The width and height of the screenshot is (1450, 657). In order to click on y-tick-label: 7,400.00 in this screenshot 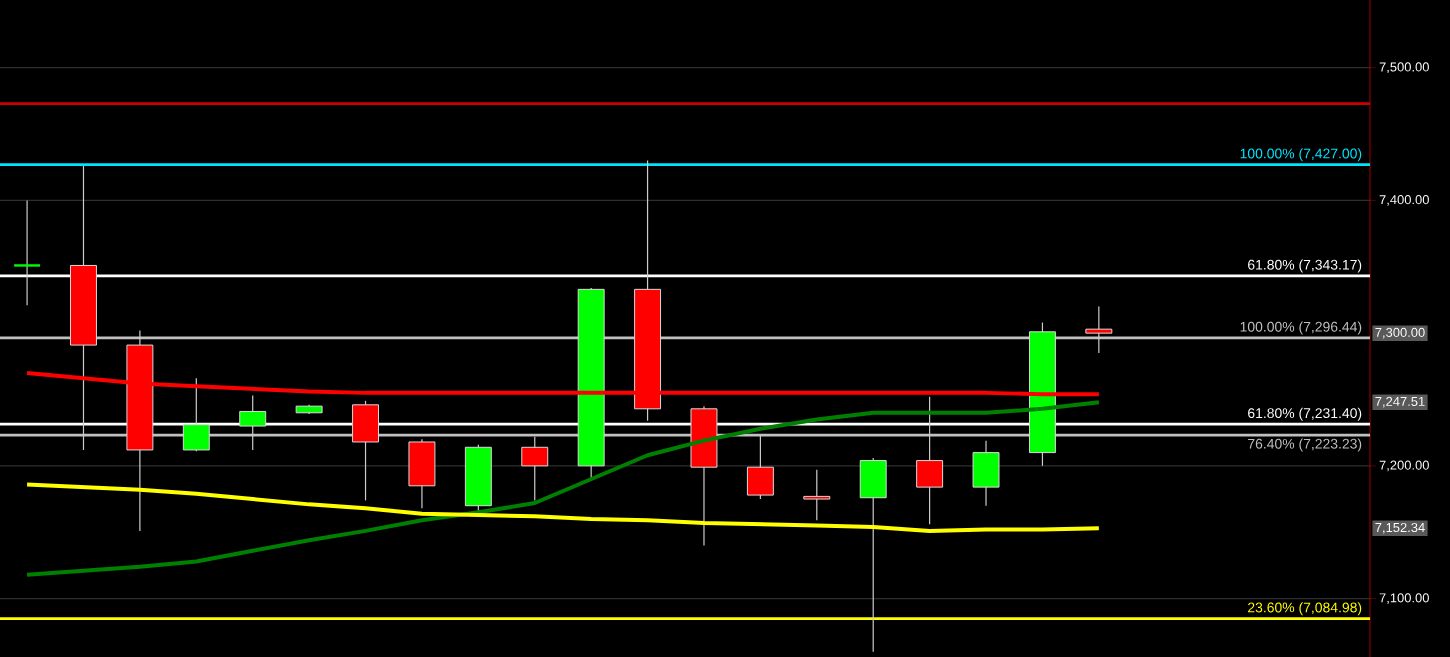, I will do `click(1404, 200)`.